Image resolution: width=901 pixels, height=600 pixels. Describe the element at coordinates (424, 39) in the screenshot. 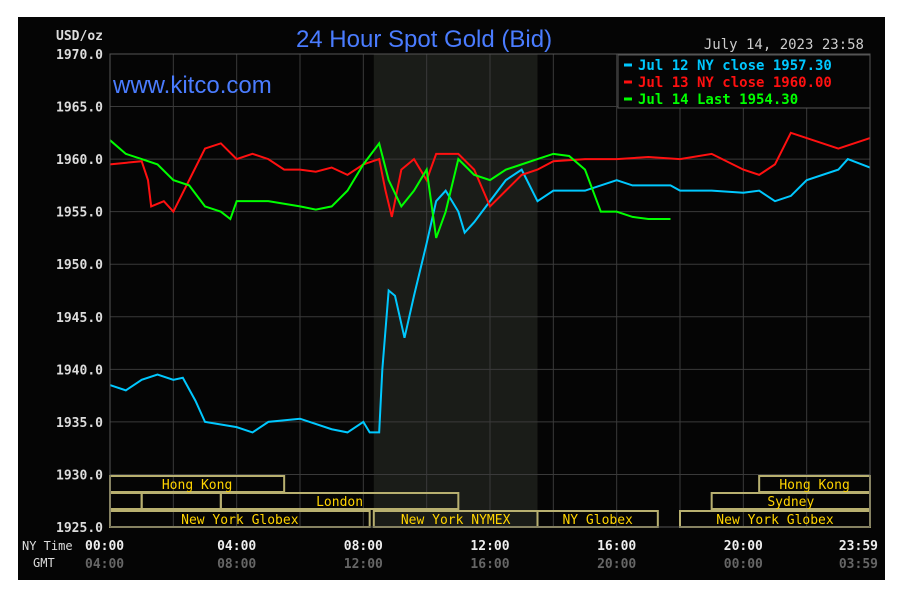

I see `chart-title: 24 Hour Spot Gold (Bid)` at that location.